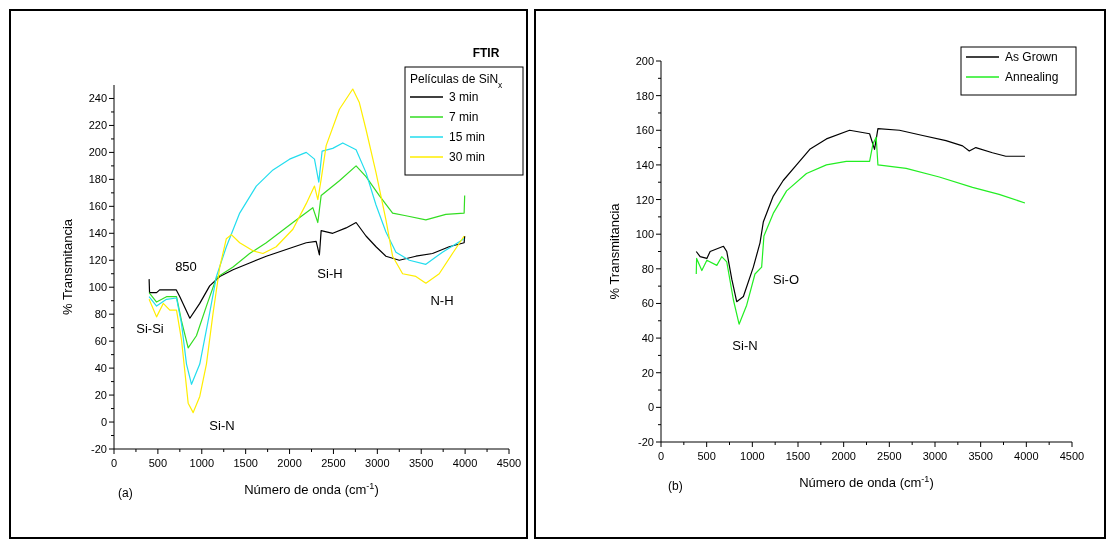 This screenshot has height=545, width=1110. Describe the element at coordinates (97, 98) in the screenshot. I see `y-tick-label: 240` at that location.